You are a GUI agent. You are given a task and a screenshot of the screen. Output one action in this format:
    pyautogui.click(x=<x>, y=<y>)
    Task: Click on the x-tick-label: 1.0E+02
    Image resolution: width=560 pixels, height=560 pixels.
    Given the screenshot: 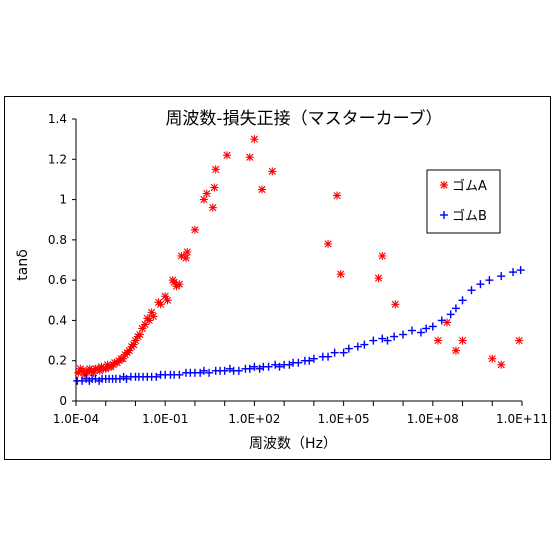 What is the action you would take?
    pyautogui.click(x=254, y=419)
    